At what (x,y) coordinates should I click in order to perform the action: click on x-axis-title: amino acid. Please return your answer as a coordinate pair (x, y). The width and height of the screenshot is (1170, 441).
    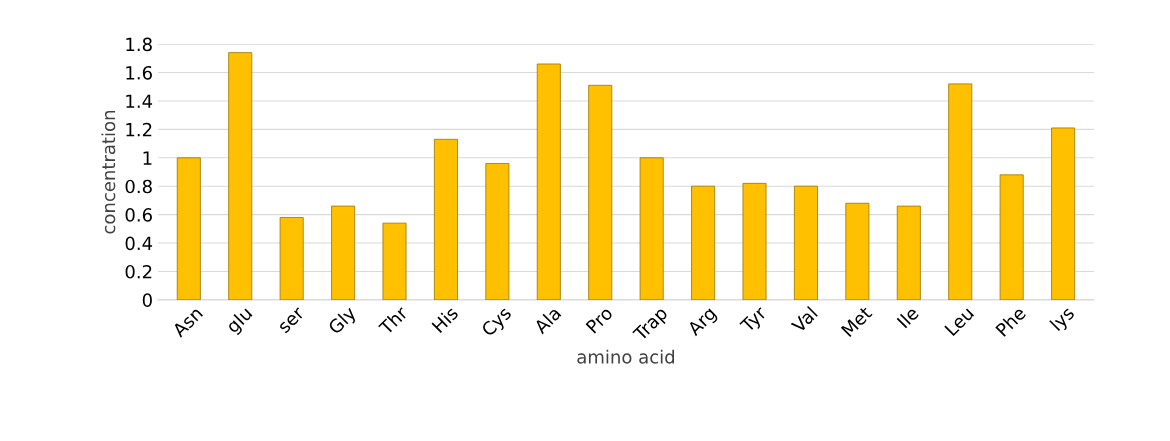
    Looking at the image, I should click on (625, 356).